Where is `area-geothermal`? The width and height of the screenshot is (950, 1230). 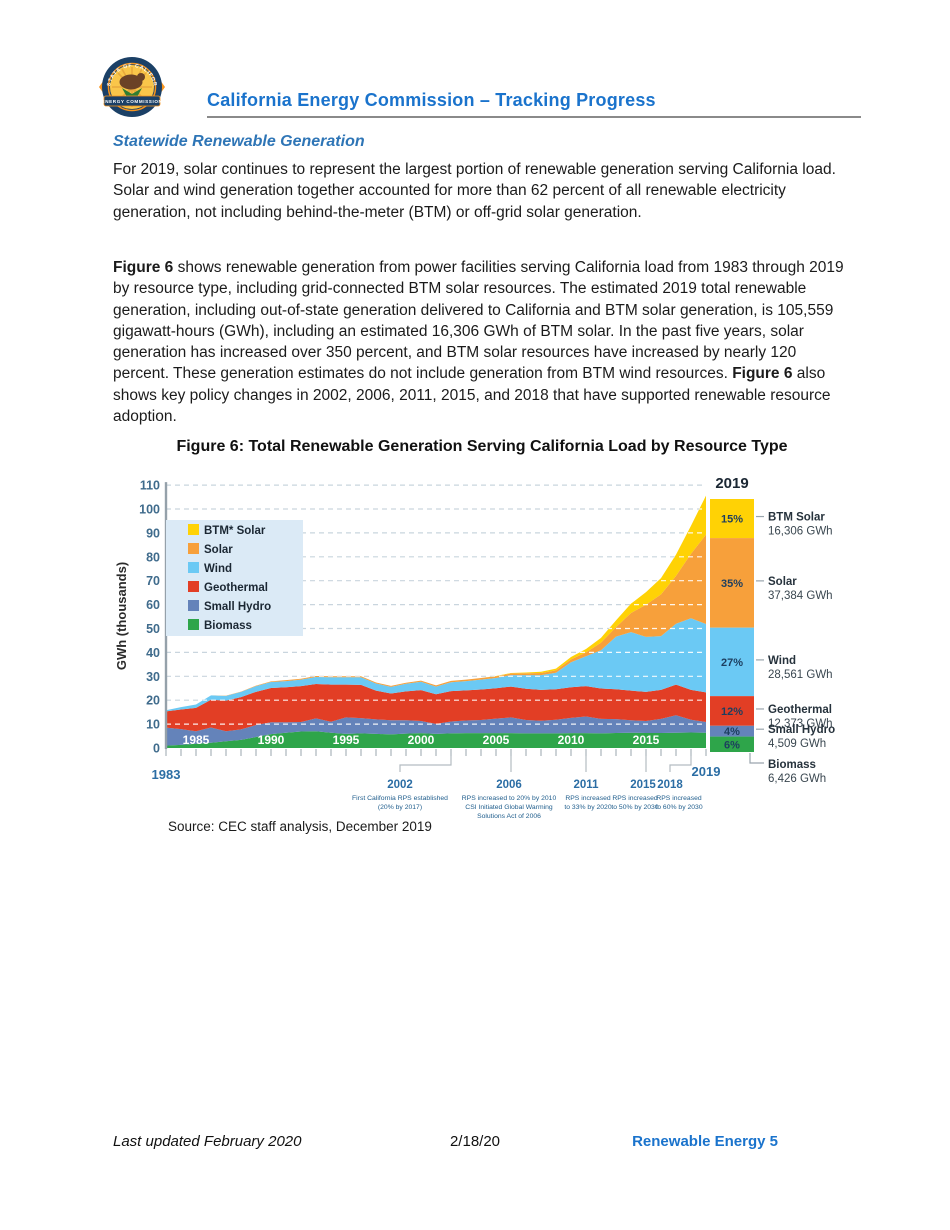
area-geothermal is located at coordinates (436, 707).